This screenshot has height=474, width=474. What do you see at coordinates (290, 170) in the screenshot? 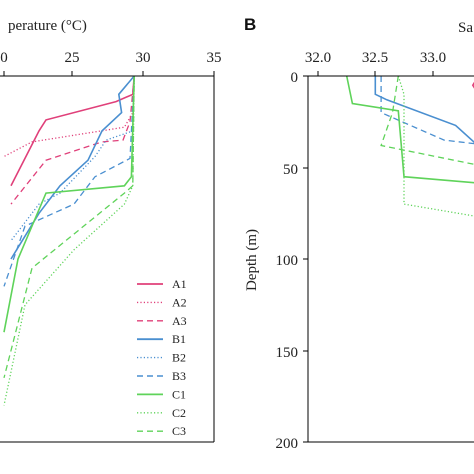
I see `panel-b-ytick-50: 50` at bounding box center [290, 170].